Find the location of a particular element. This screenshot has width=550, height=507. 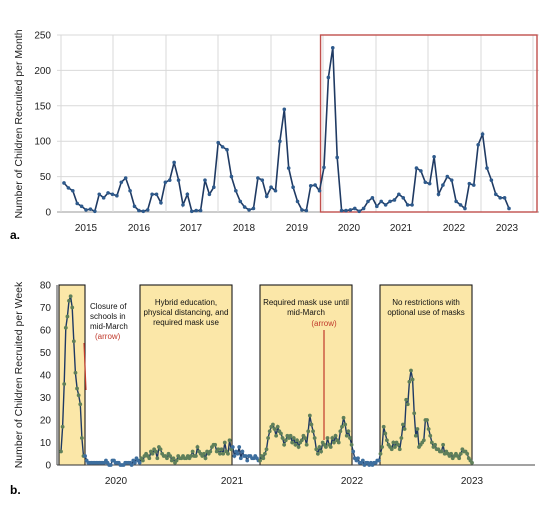

panel-b-x-ticks: 2020 2021 2022 2023 is located at coordinates (294, 481).